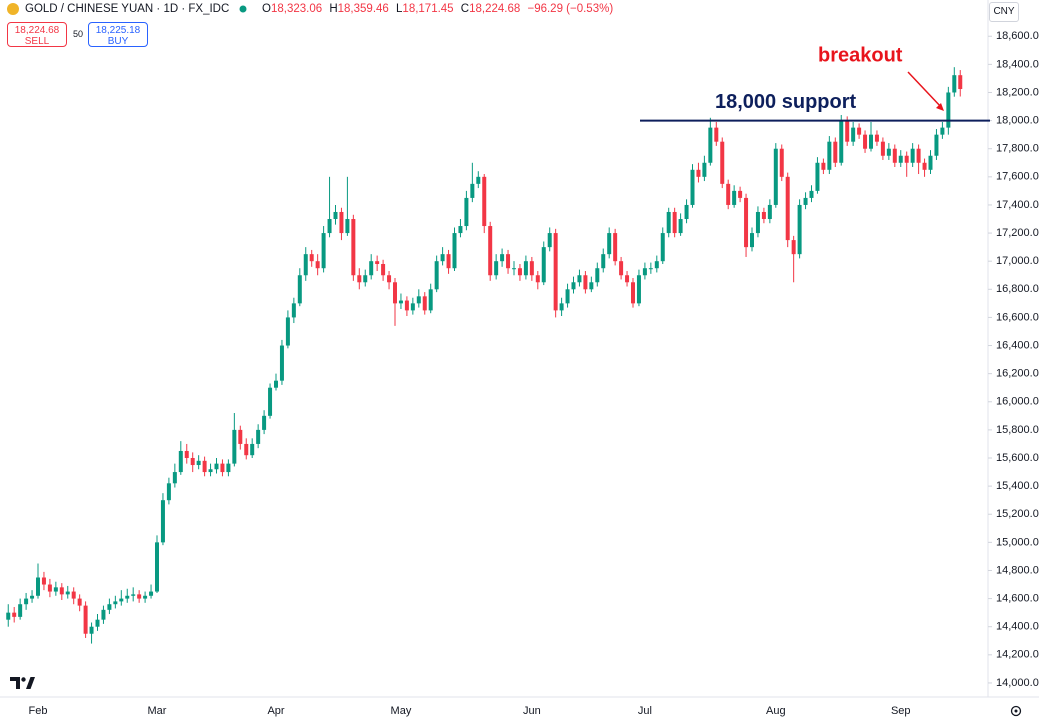 This screenshot has height=717, width=1039. I want to click on ohlc-key: H, so click(333, 9).